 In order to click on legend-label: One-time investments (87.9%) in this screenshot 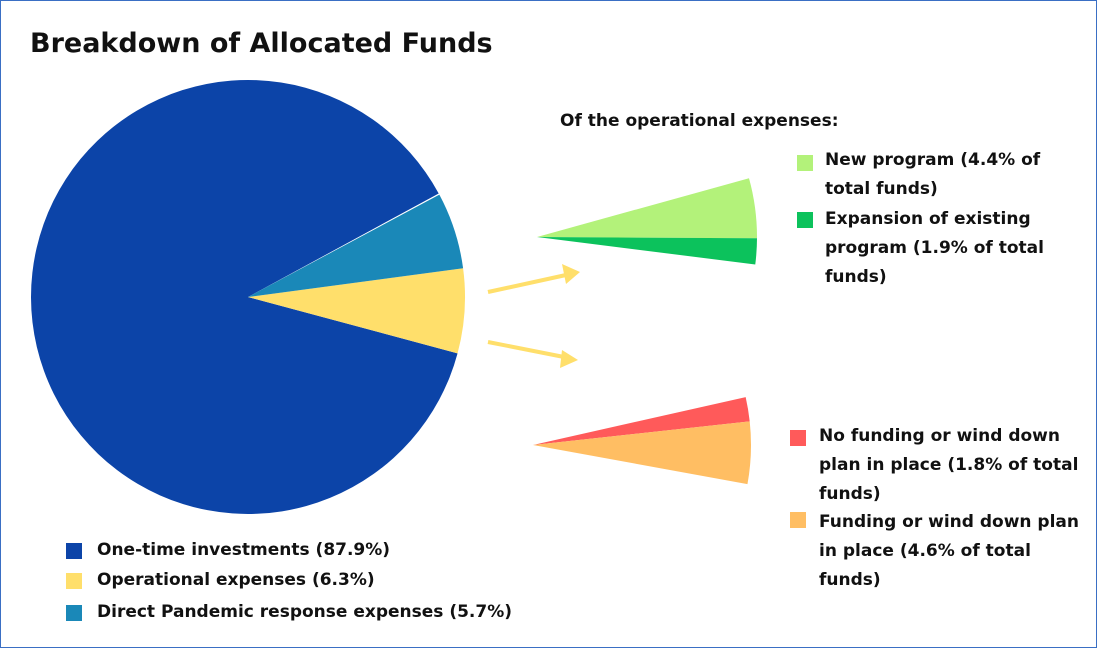, I will do `click(244, 550)`.